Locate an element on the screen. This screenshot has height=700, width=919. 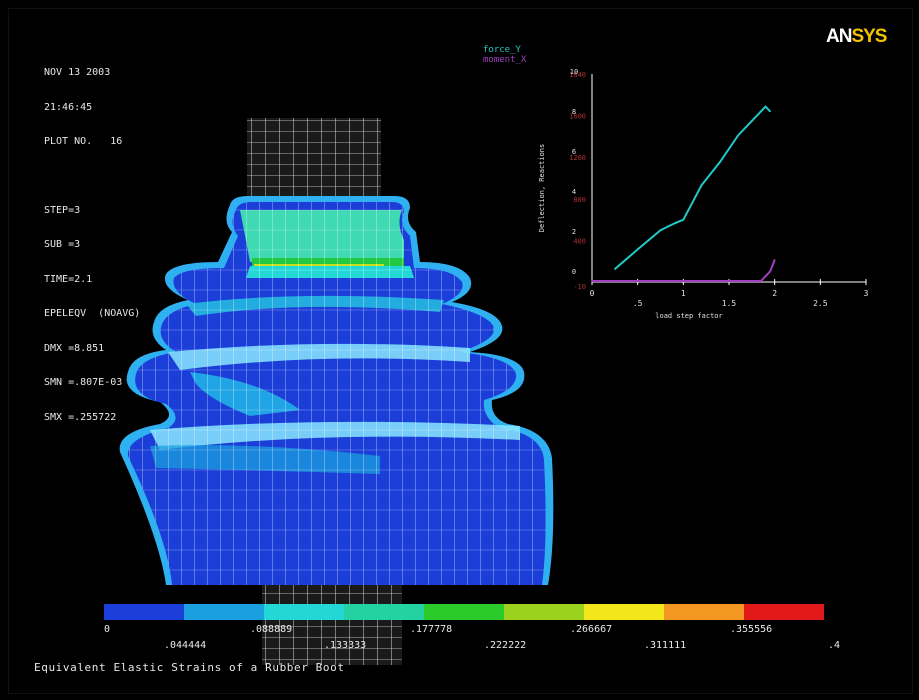
chart-x-tick-label-4: 2 is located at coordinates (774, 293).